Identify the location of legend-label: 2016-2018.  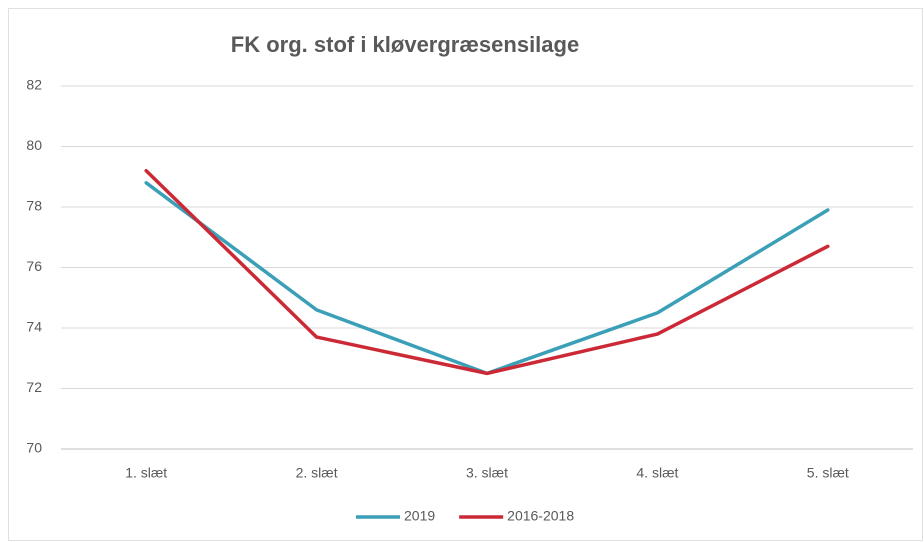
(540, 516).